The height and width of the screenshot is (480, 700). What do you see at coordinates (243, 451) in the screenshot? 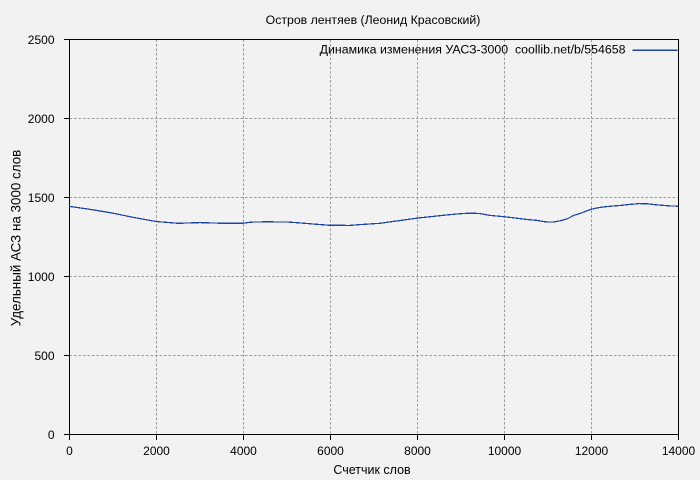
I see `svg-text: 4000` at bounding box center [243, 451].